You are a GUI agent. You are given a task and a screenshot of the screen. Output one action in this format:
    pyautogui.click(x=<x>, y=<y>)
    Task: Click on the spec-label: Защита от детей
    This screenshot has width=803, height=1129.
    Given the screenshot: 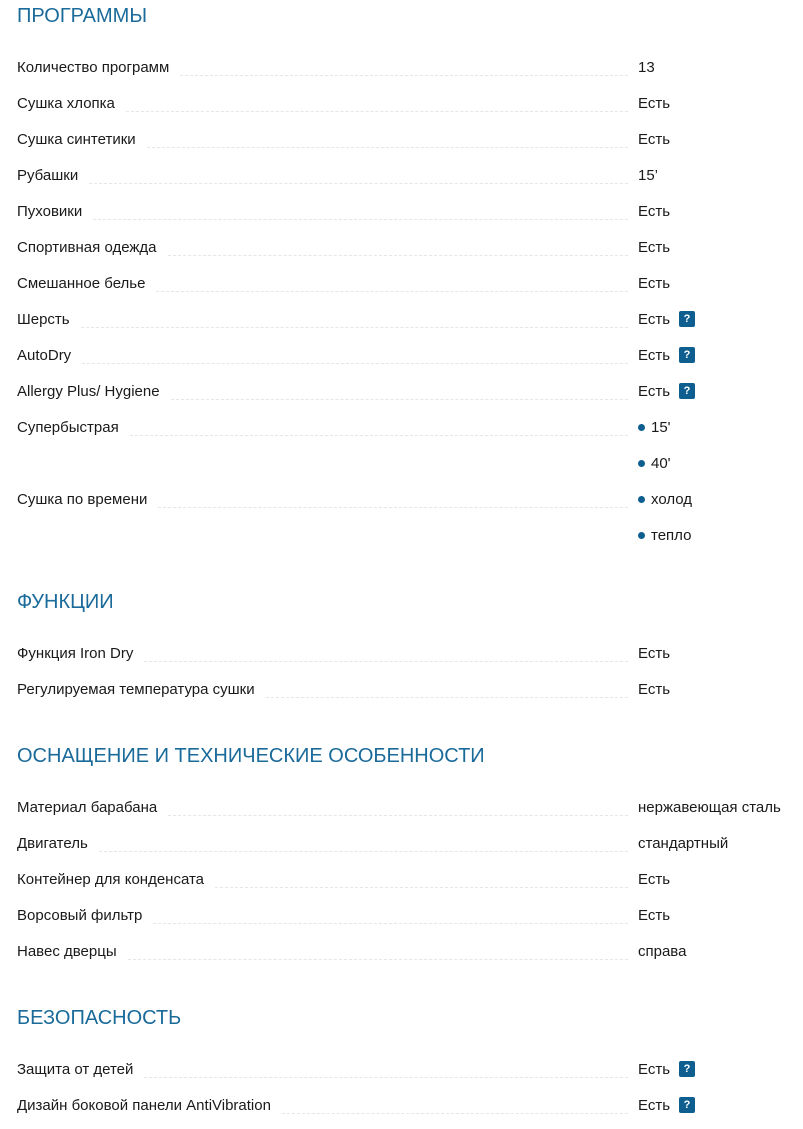 What is the action you would take?
    pyautogui.click(x=75, y=1069)
    